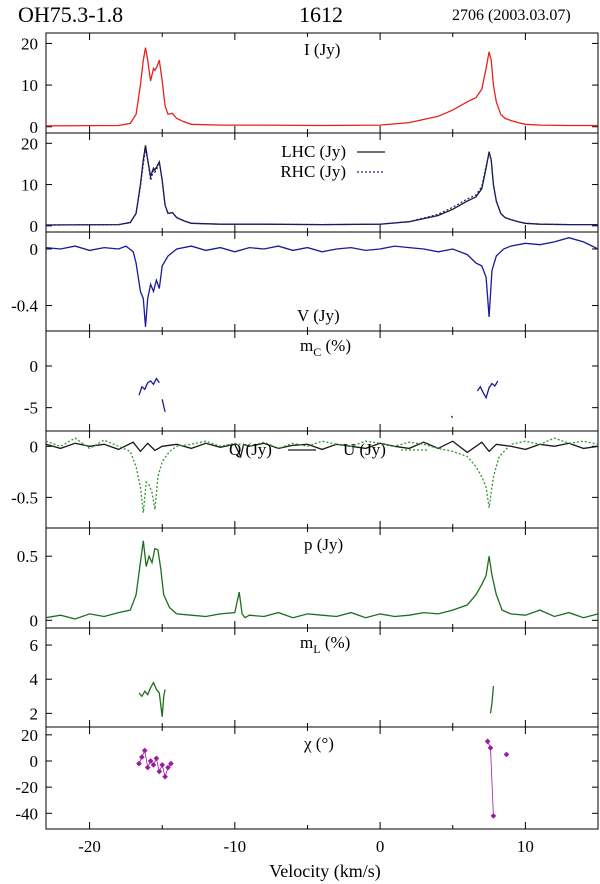 Image resolution: width=600 pixels, height=884 pixels. I want to click on source-name: OH75.3-1.8, so click(71, 14).